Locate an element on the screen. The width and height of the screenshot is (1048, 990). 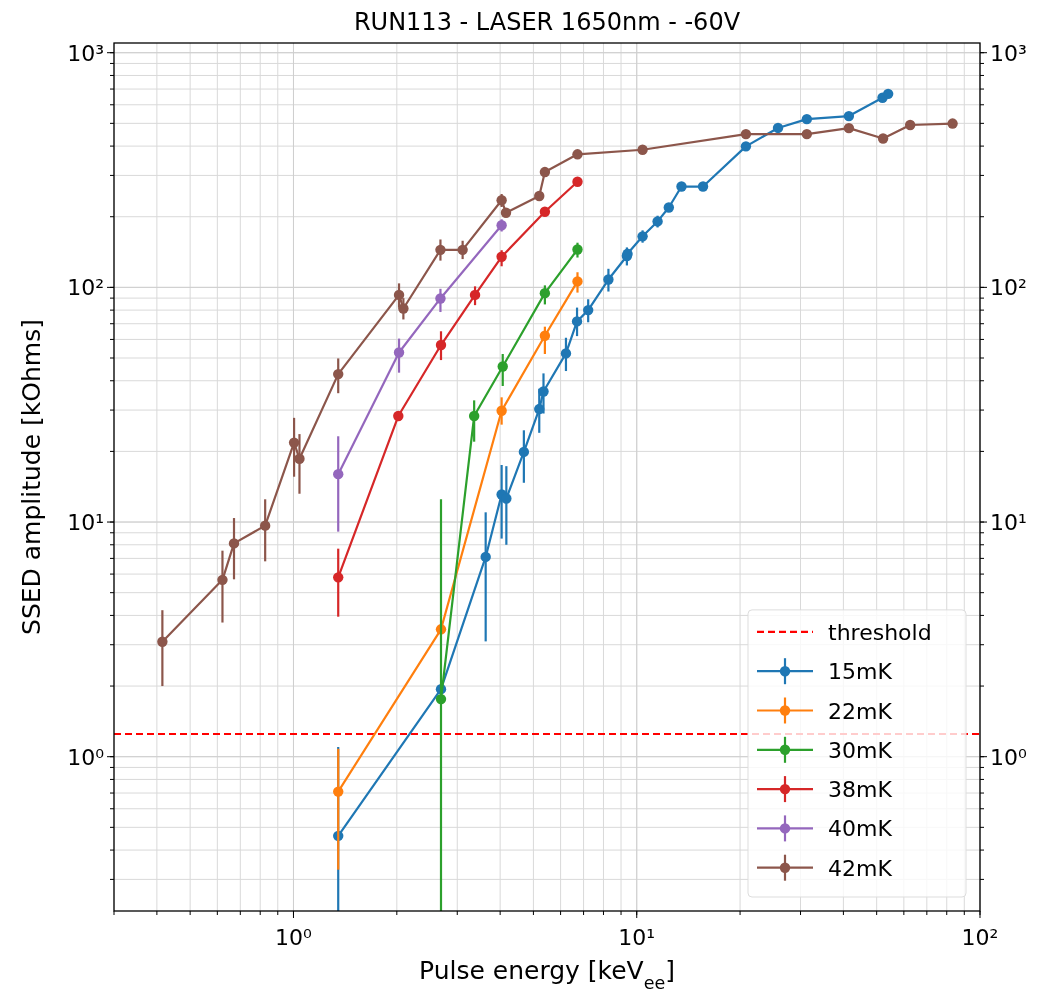
x-tick-label: 10⁰ is located at coordinates (294, 937).